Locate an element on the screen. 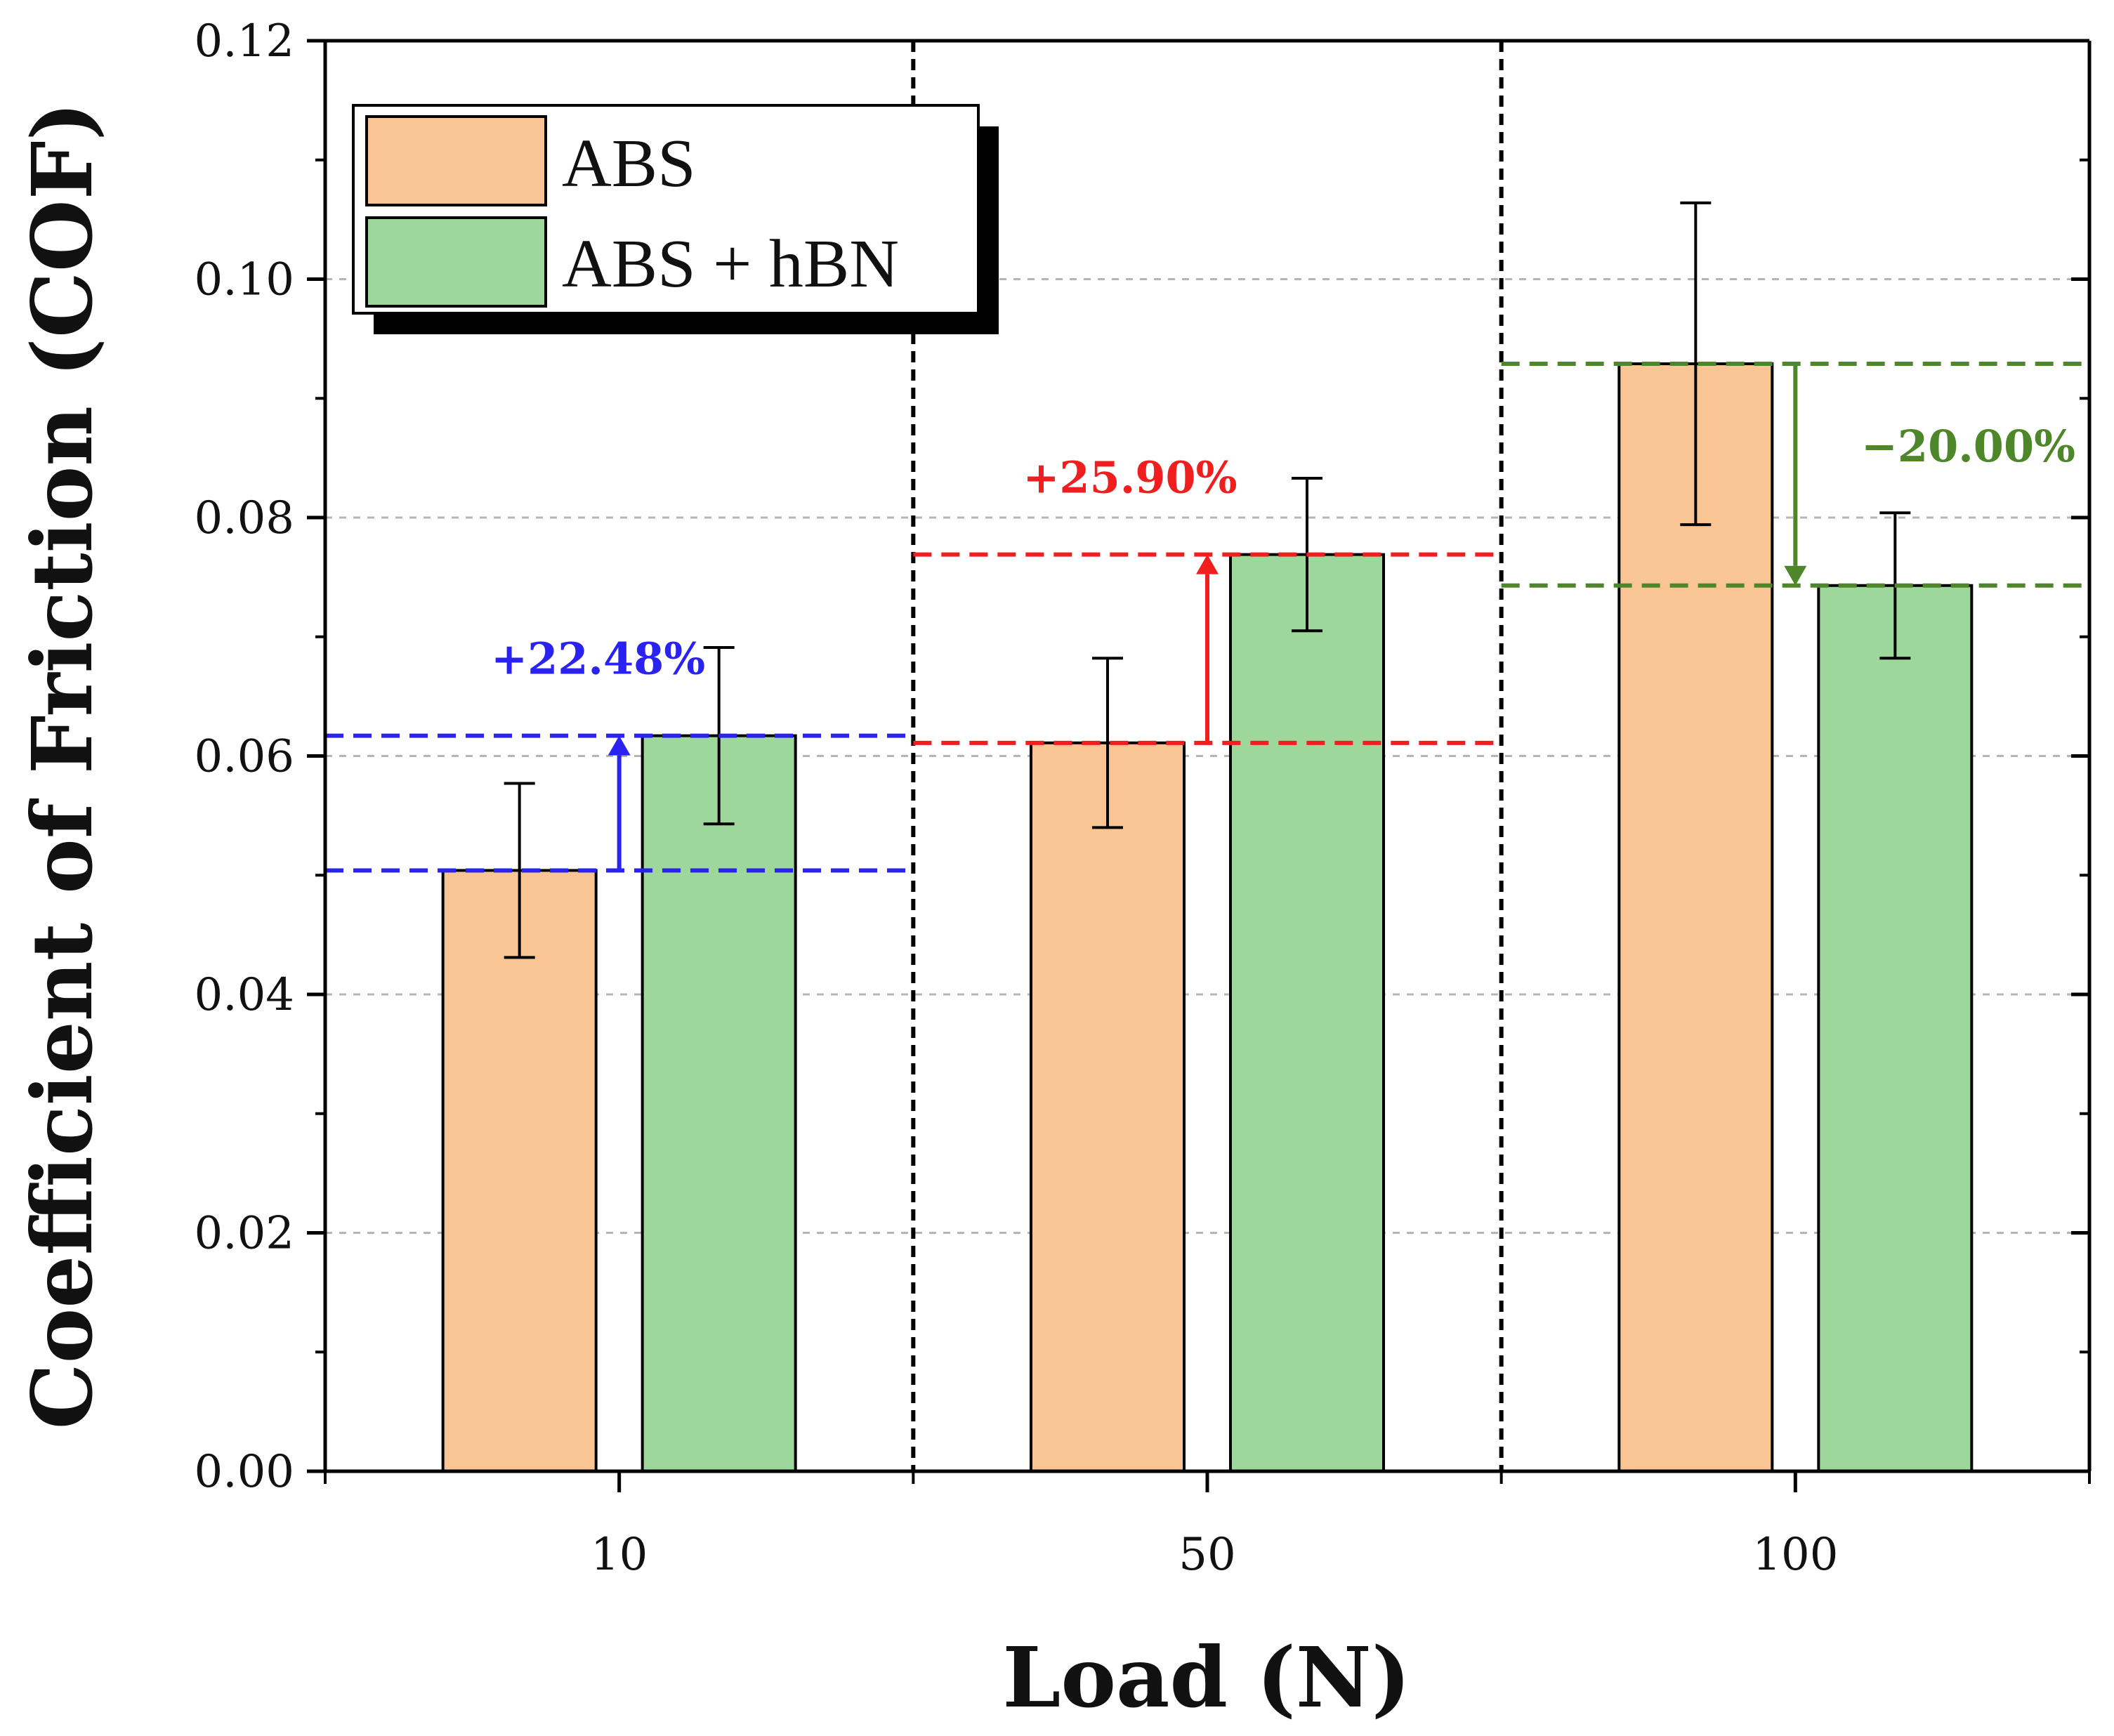  y-axis-title: Coefficient of Friction (COF) is located at coordinates (62, 766).